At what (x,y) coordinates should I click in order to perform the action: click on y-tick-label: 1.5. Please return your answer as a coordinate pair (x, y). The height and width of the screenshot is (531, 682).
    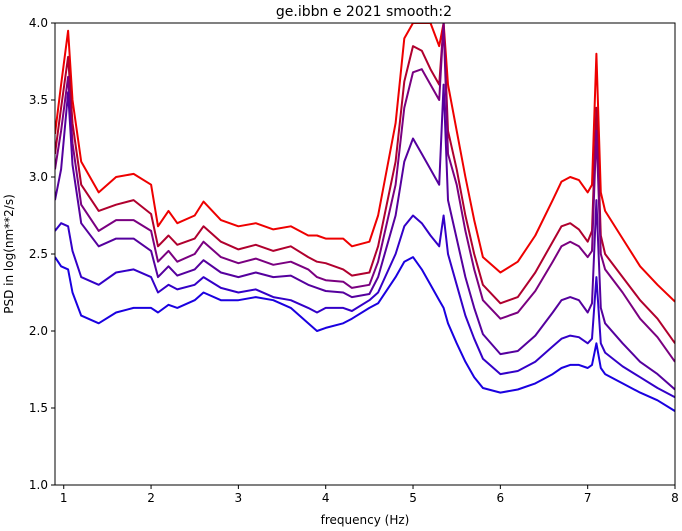
    Looking at the image, I should click on (38, 408).